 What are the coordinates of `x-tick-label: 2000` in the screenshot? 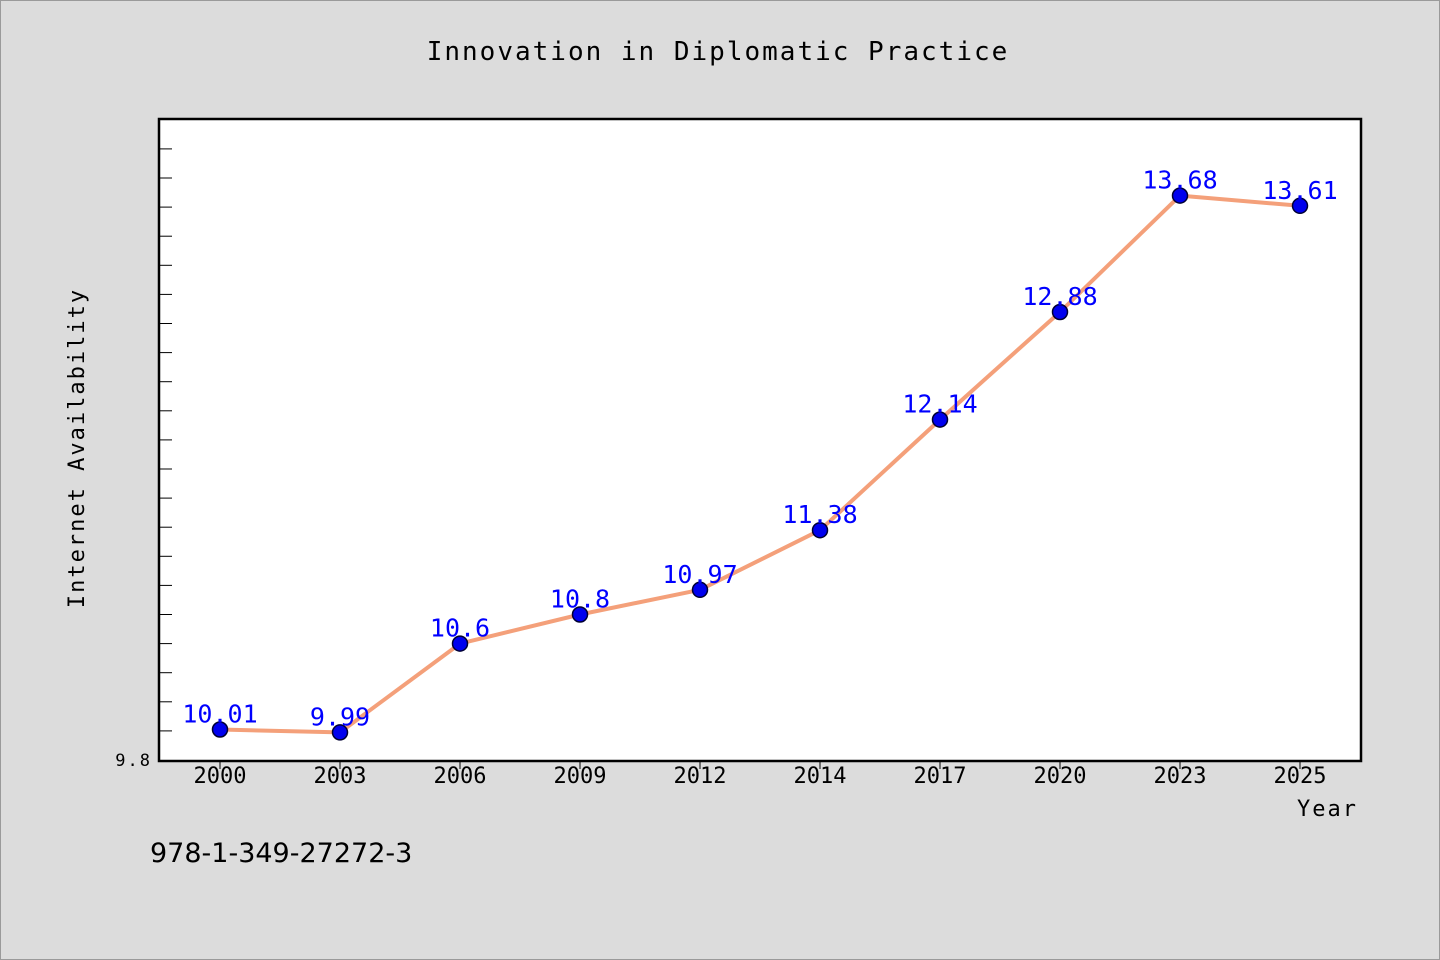 It's located at (220, 776).